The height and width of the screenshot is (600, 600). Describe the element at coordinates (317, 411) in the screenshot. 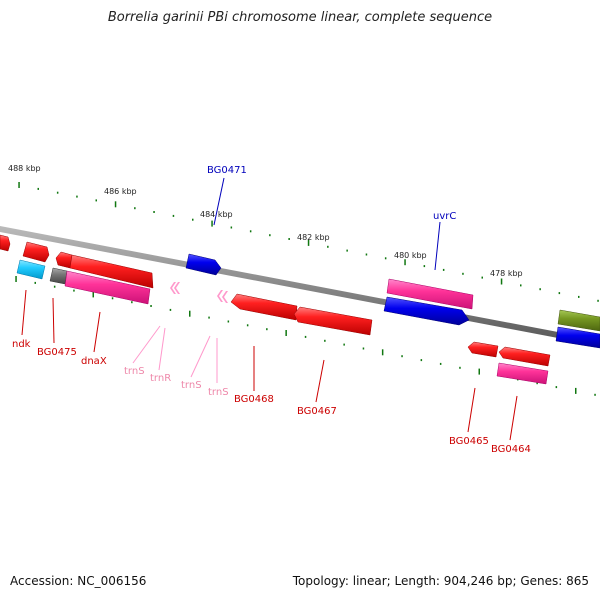

I see `gene-label-bg0467: BG0467` at that location.